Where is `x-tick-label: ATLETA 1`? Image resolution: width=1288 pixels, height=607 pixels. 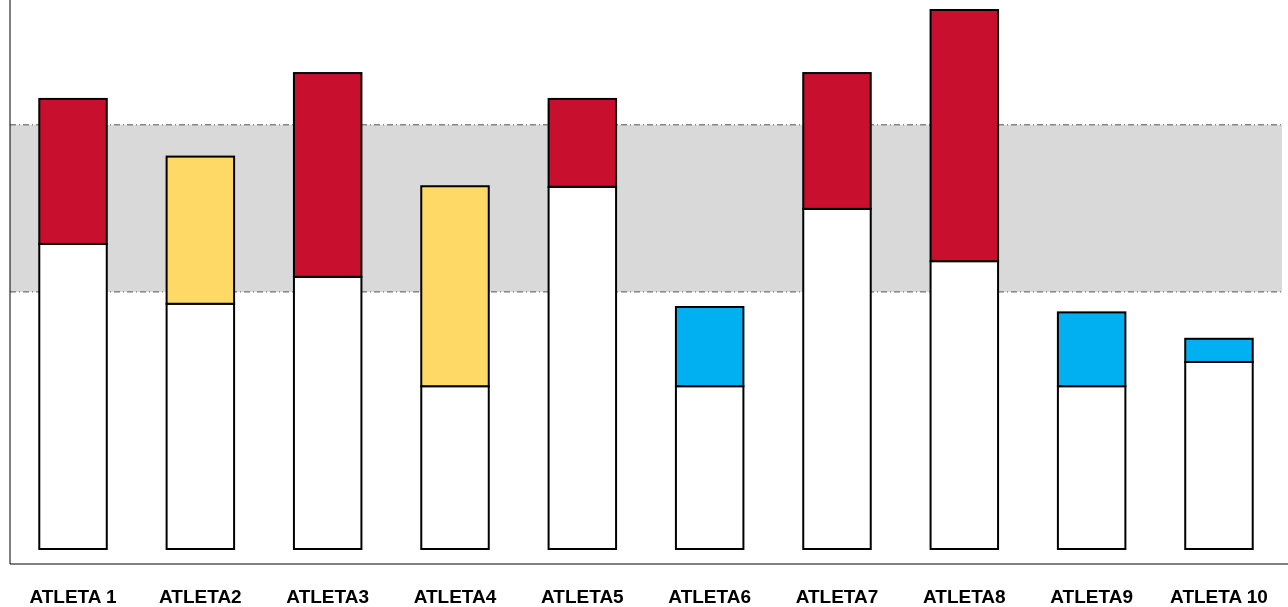
x-tick-label: ATLETA 1 is located at coordinates (73, 596).